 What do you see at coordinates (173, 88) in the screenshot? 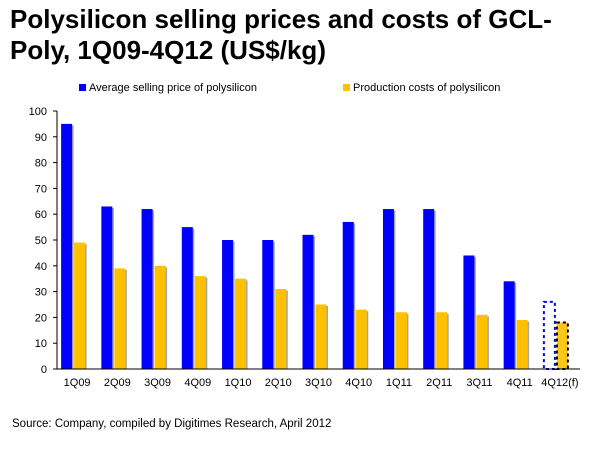
I see `legend-label: Average selling price of polysilicon` at bounding box center [173, 88].